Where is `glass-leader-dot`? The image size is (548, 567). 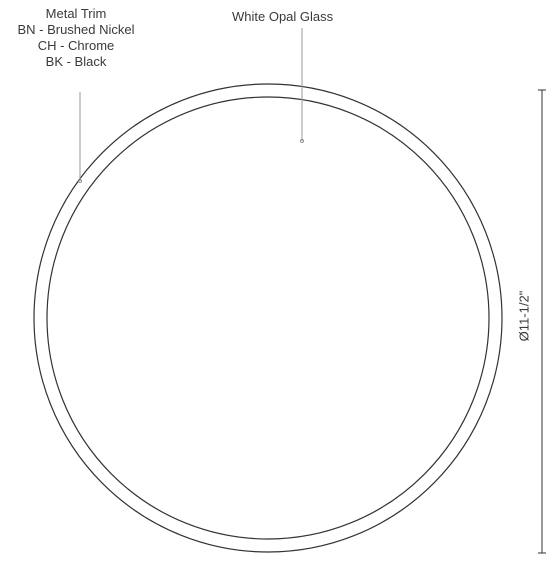
glass-leader-dot is located at coordinates (302, 141).